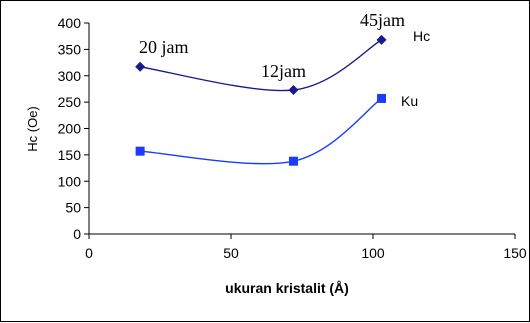  What do you see at coordinates (70, 76) in the screenshot?
I see `y-tick-label: 300` at bounding box center [70, 76].